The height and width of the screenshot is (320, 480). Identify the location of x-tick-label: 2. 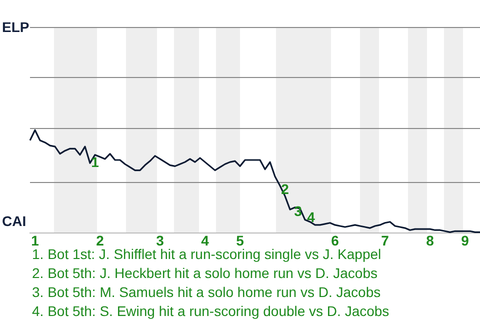
(100, 240).